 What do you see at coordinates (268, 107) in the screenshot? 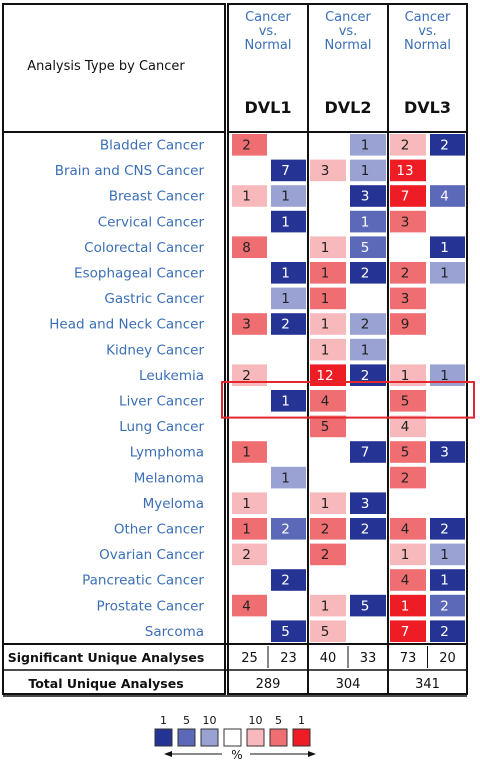
I see `gene-label: DVL1` at bounding box center [268, 107].